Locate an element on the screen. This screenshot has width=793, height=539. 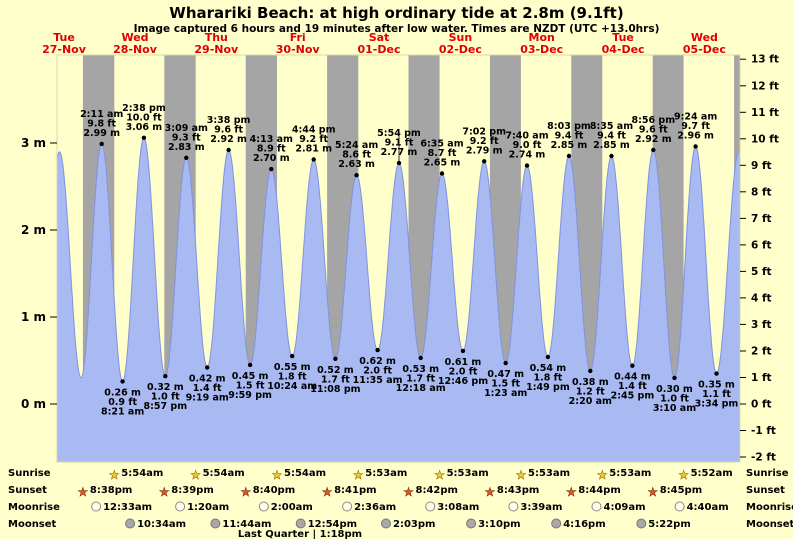
tide-annotation-line: 0.32 m is located at coordinates (165, 387).